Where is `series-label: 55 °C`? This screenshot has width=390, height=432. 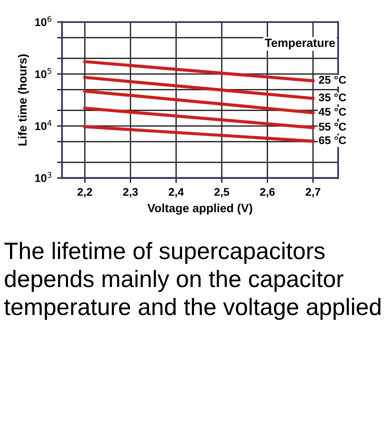
series-label: 55 °C is located at coordinates (332, 126).